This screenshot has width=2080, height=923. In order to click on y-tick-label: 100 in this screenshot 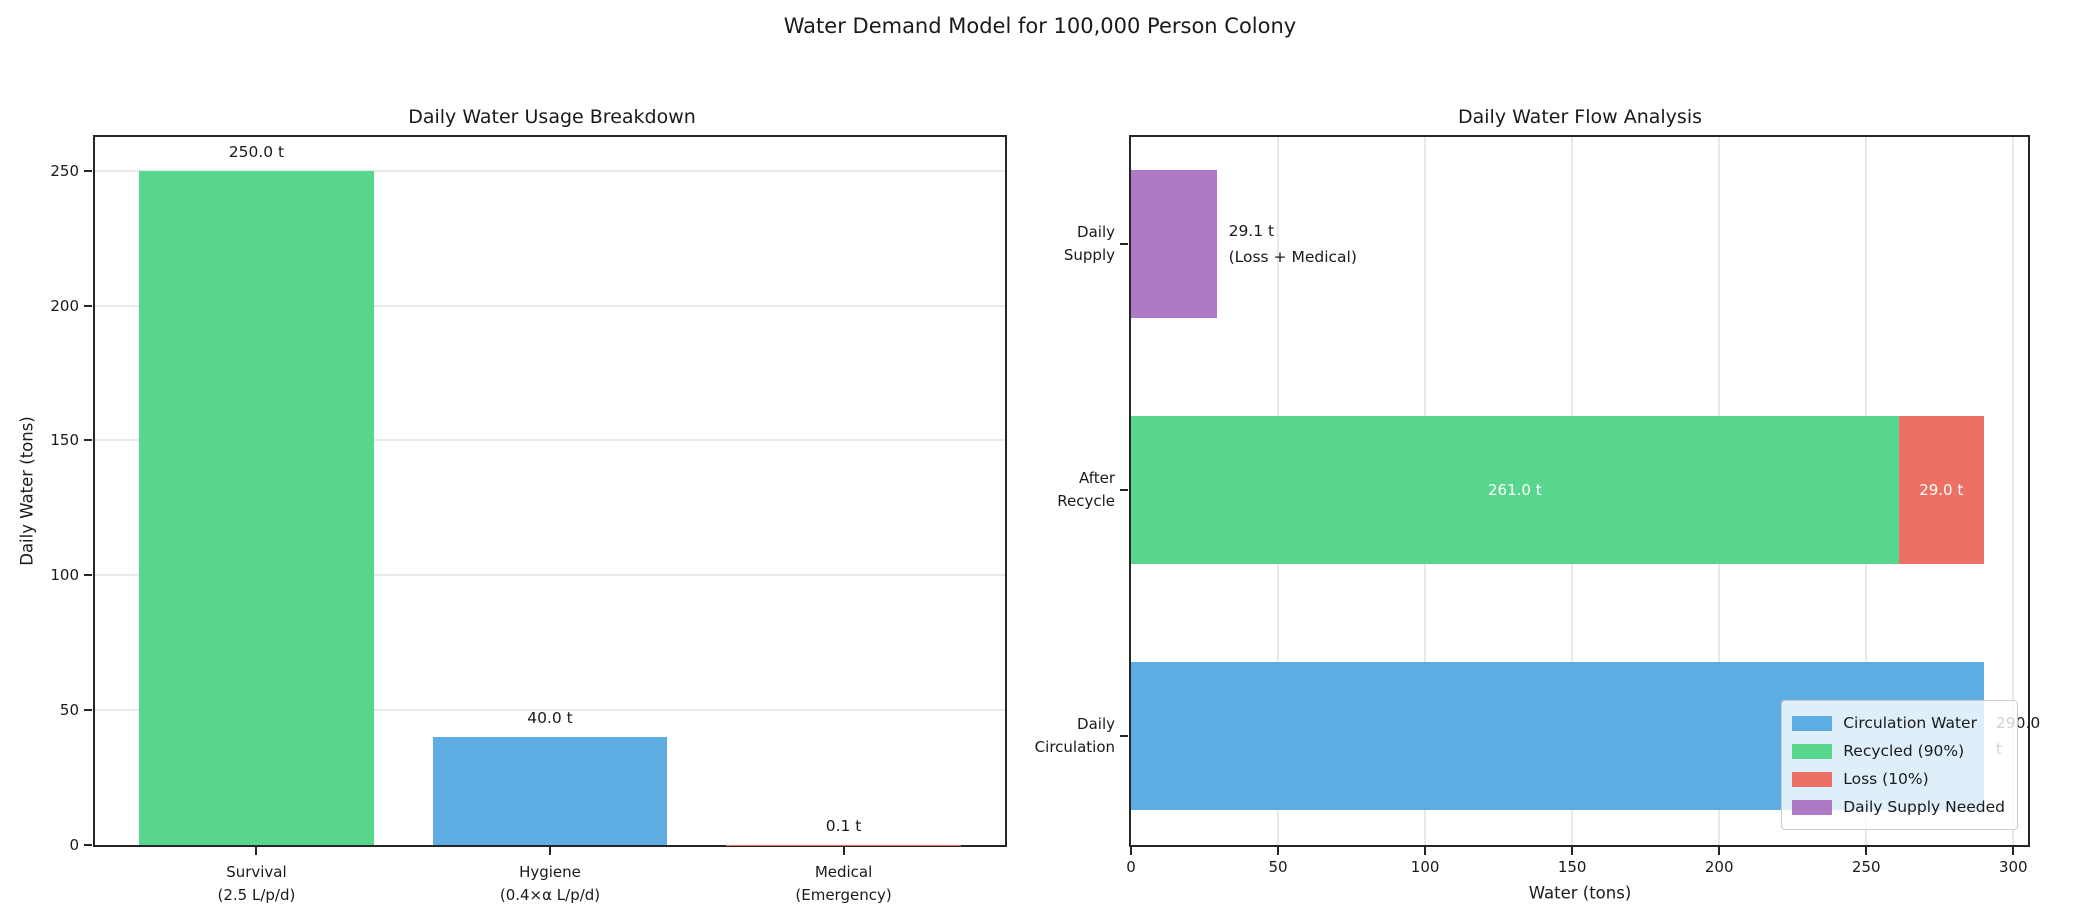, I will do `click(64, 575)`.